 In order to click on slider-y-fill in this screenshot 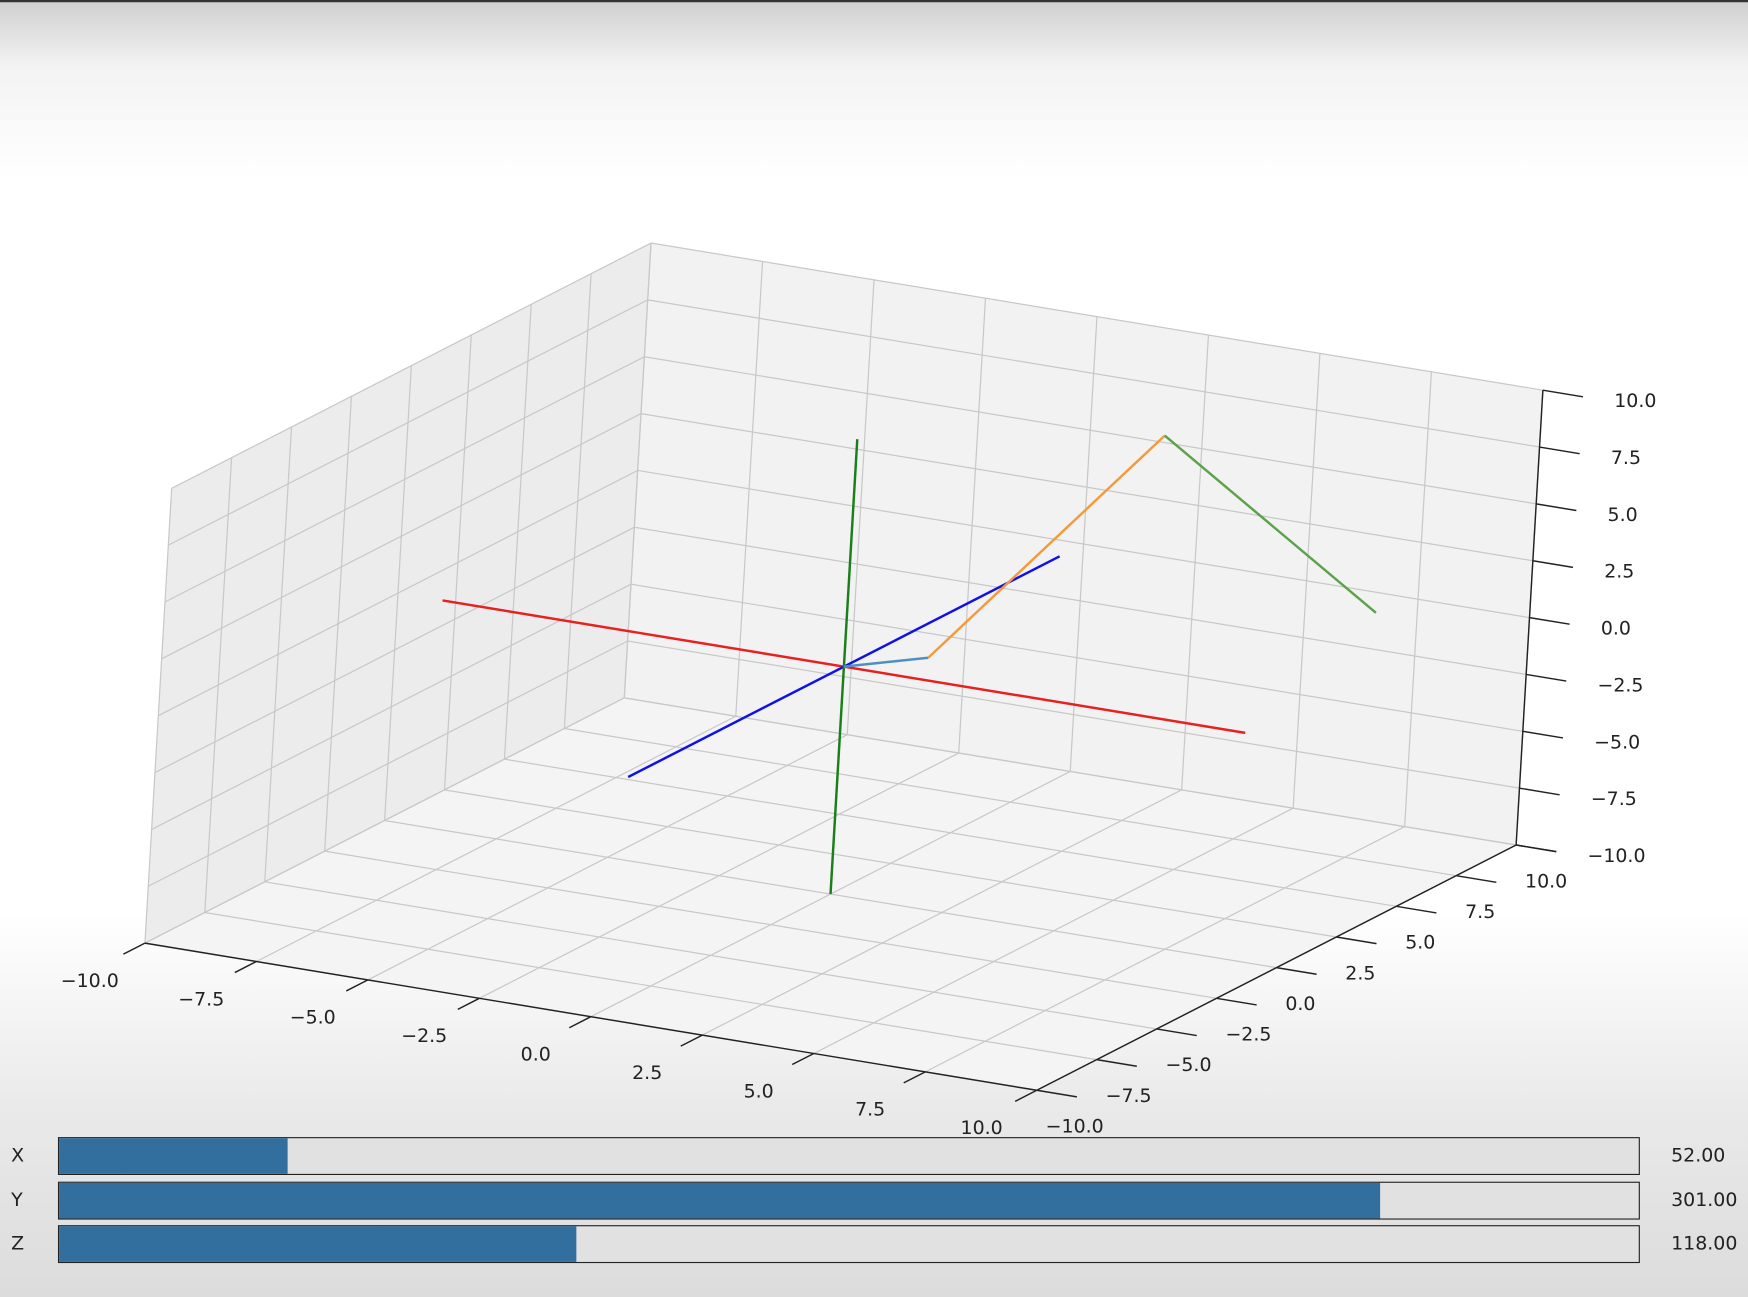, I will do `click(719, 1200)`.